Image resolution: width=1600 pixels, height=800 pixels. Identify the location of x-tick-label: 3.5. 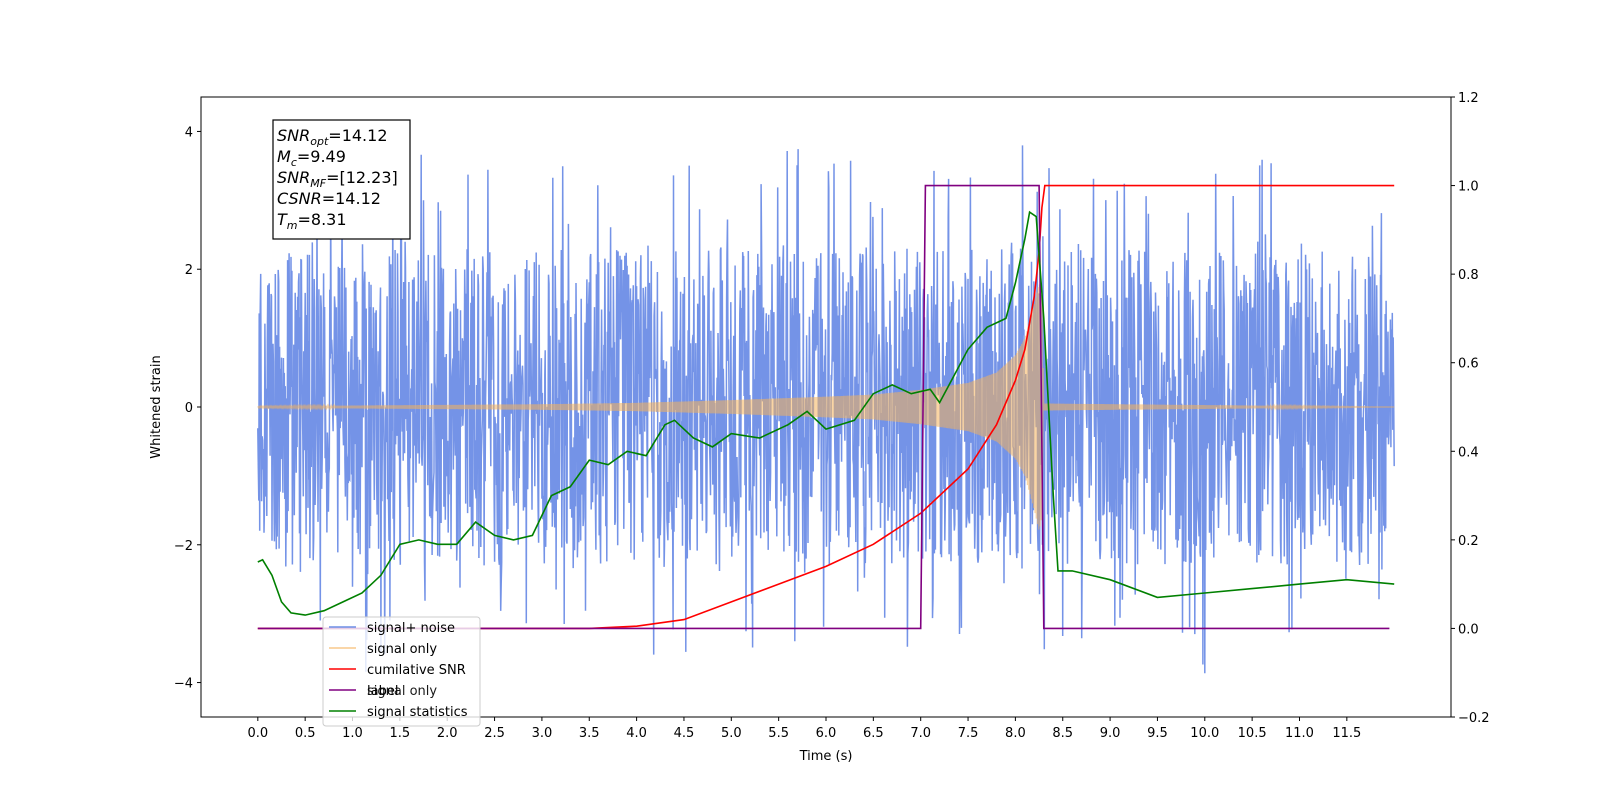
(589, 733).